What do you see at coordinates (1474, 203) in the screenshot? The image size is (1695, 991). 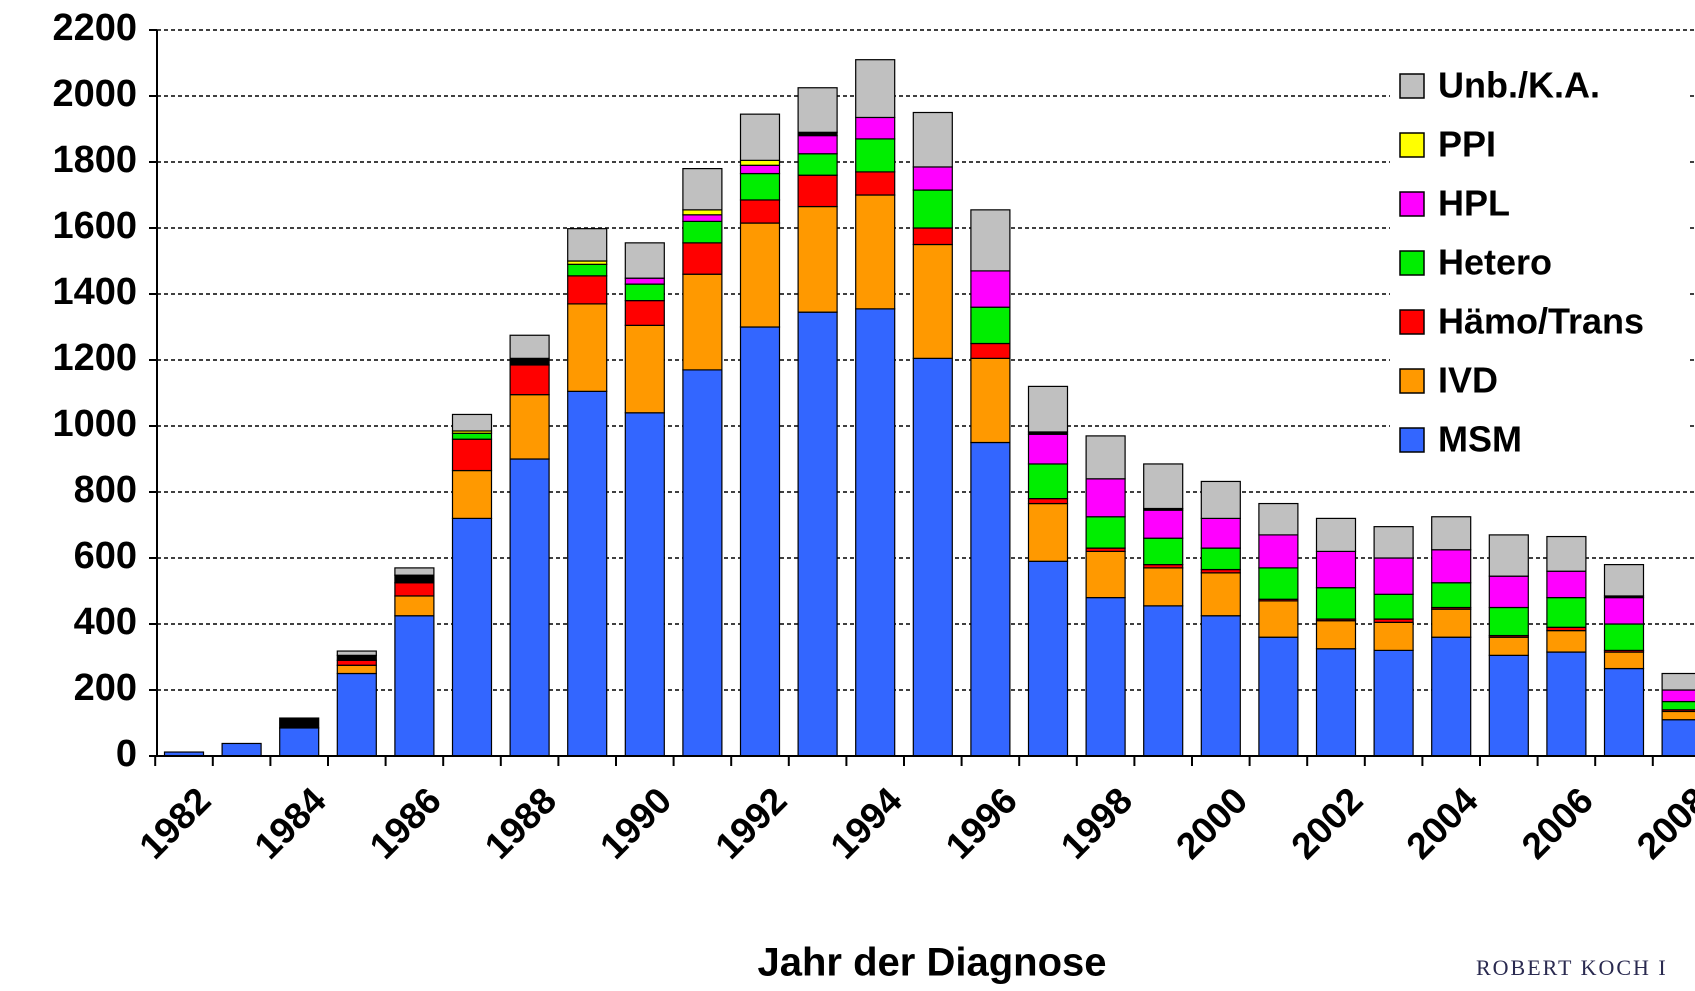 I see `legend-label: HPL` at bounding box center [1474, 203].